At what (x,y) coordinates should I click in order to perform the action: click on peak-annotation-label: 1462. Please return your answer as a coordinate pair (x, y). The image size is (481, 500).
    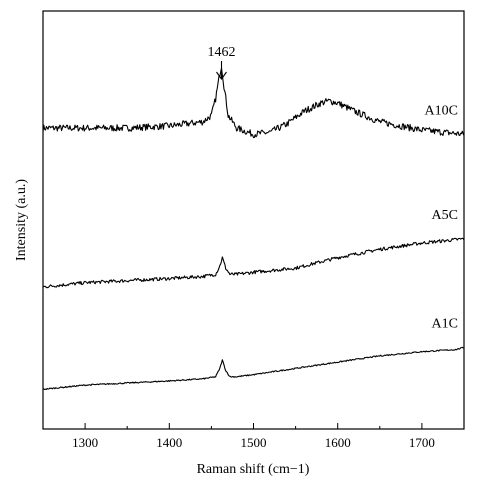
    Looking at the image, I should click on (222, 52).